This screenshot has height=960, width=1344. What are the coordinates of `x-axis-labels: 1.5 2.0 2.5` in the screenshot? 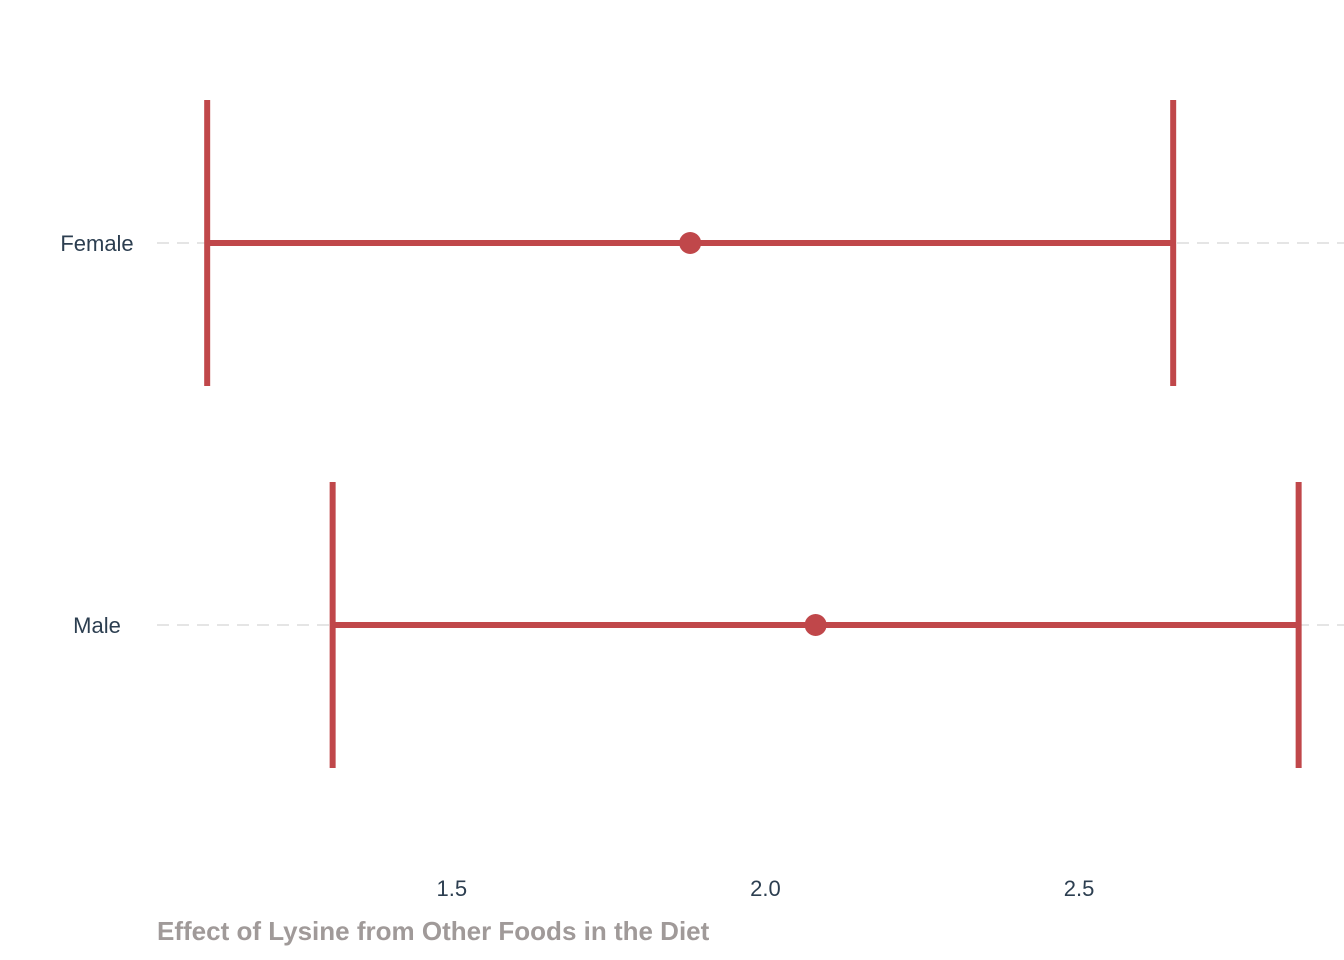 It's located at (766, 888).